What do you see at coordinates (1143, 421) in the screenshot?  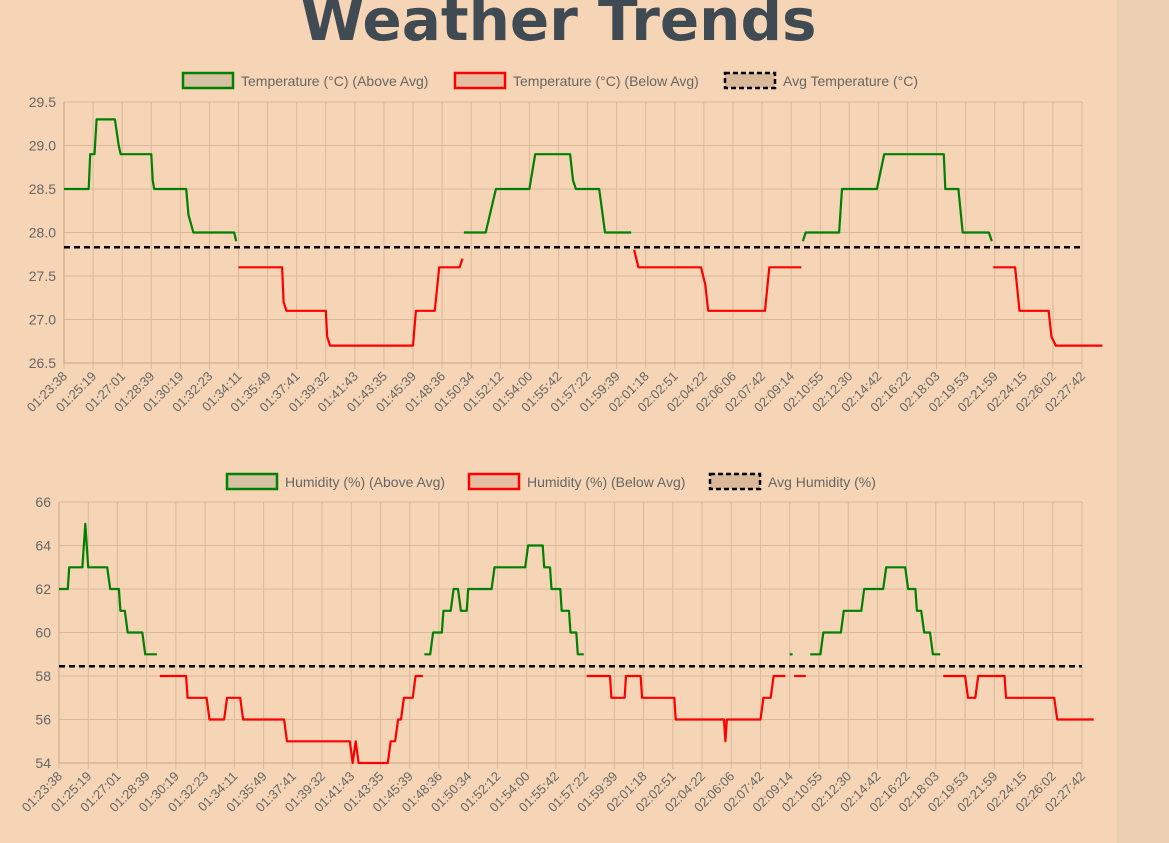 I see `page-right-margin` at bounding box center [1143, 421].